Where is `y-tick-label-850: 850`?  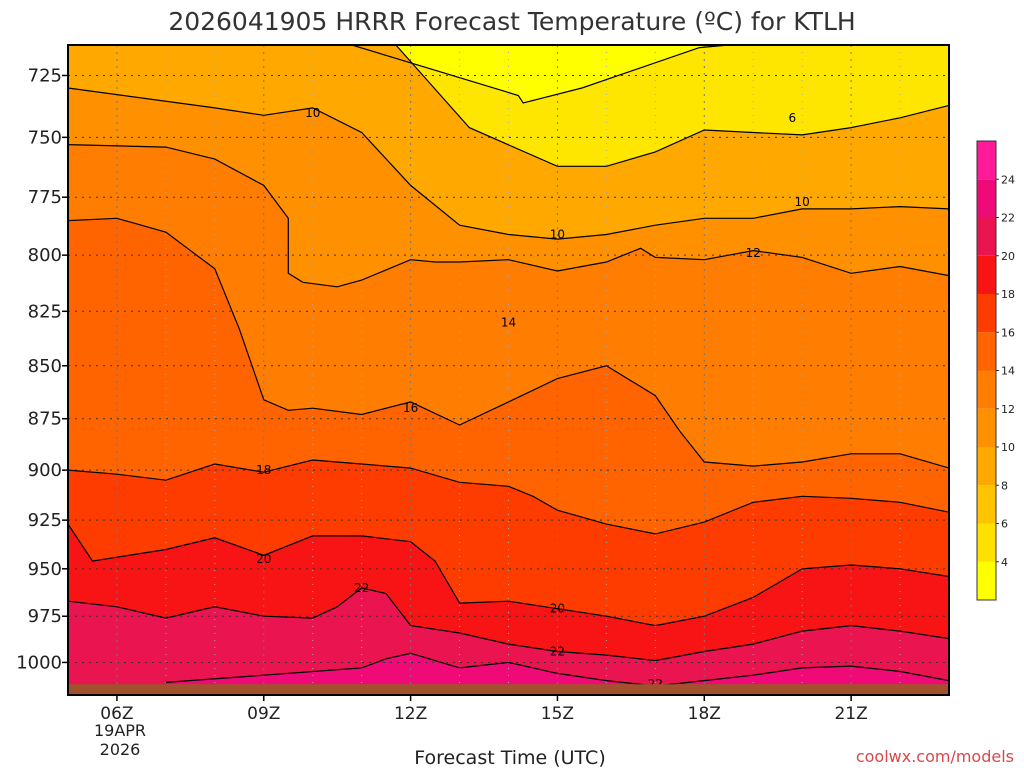
y-tick-label-850: 850 is located at coordinates (45, 366).